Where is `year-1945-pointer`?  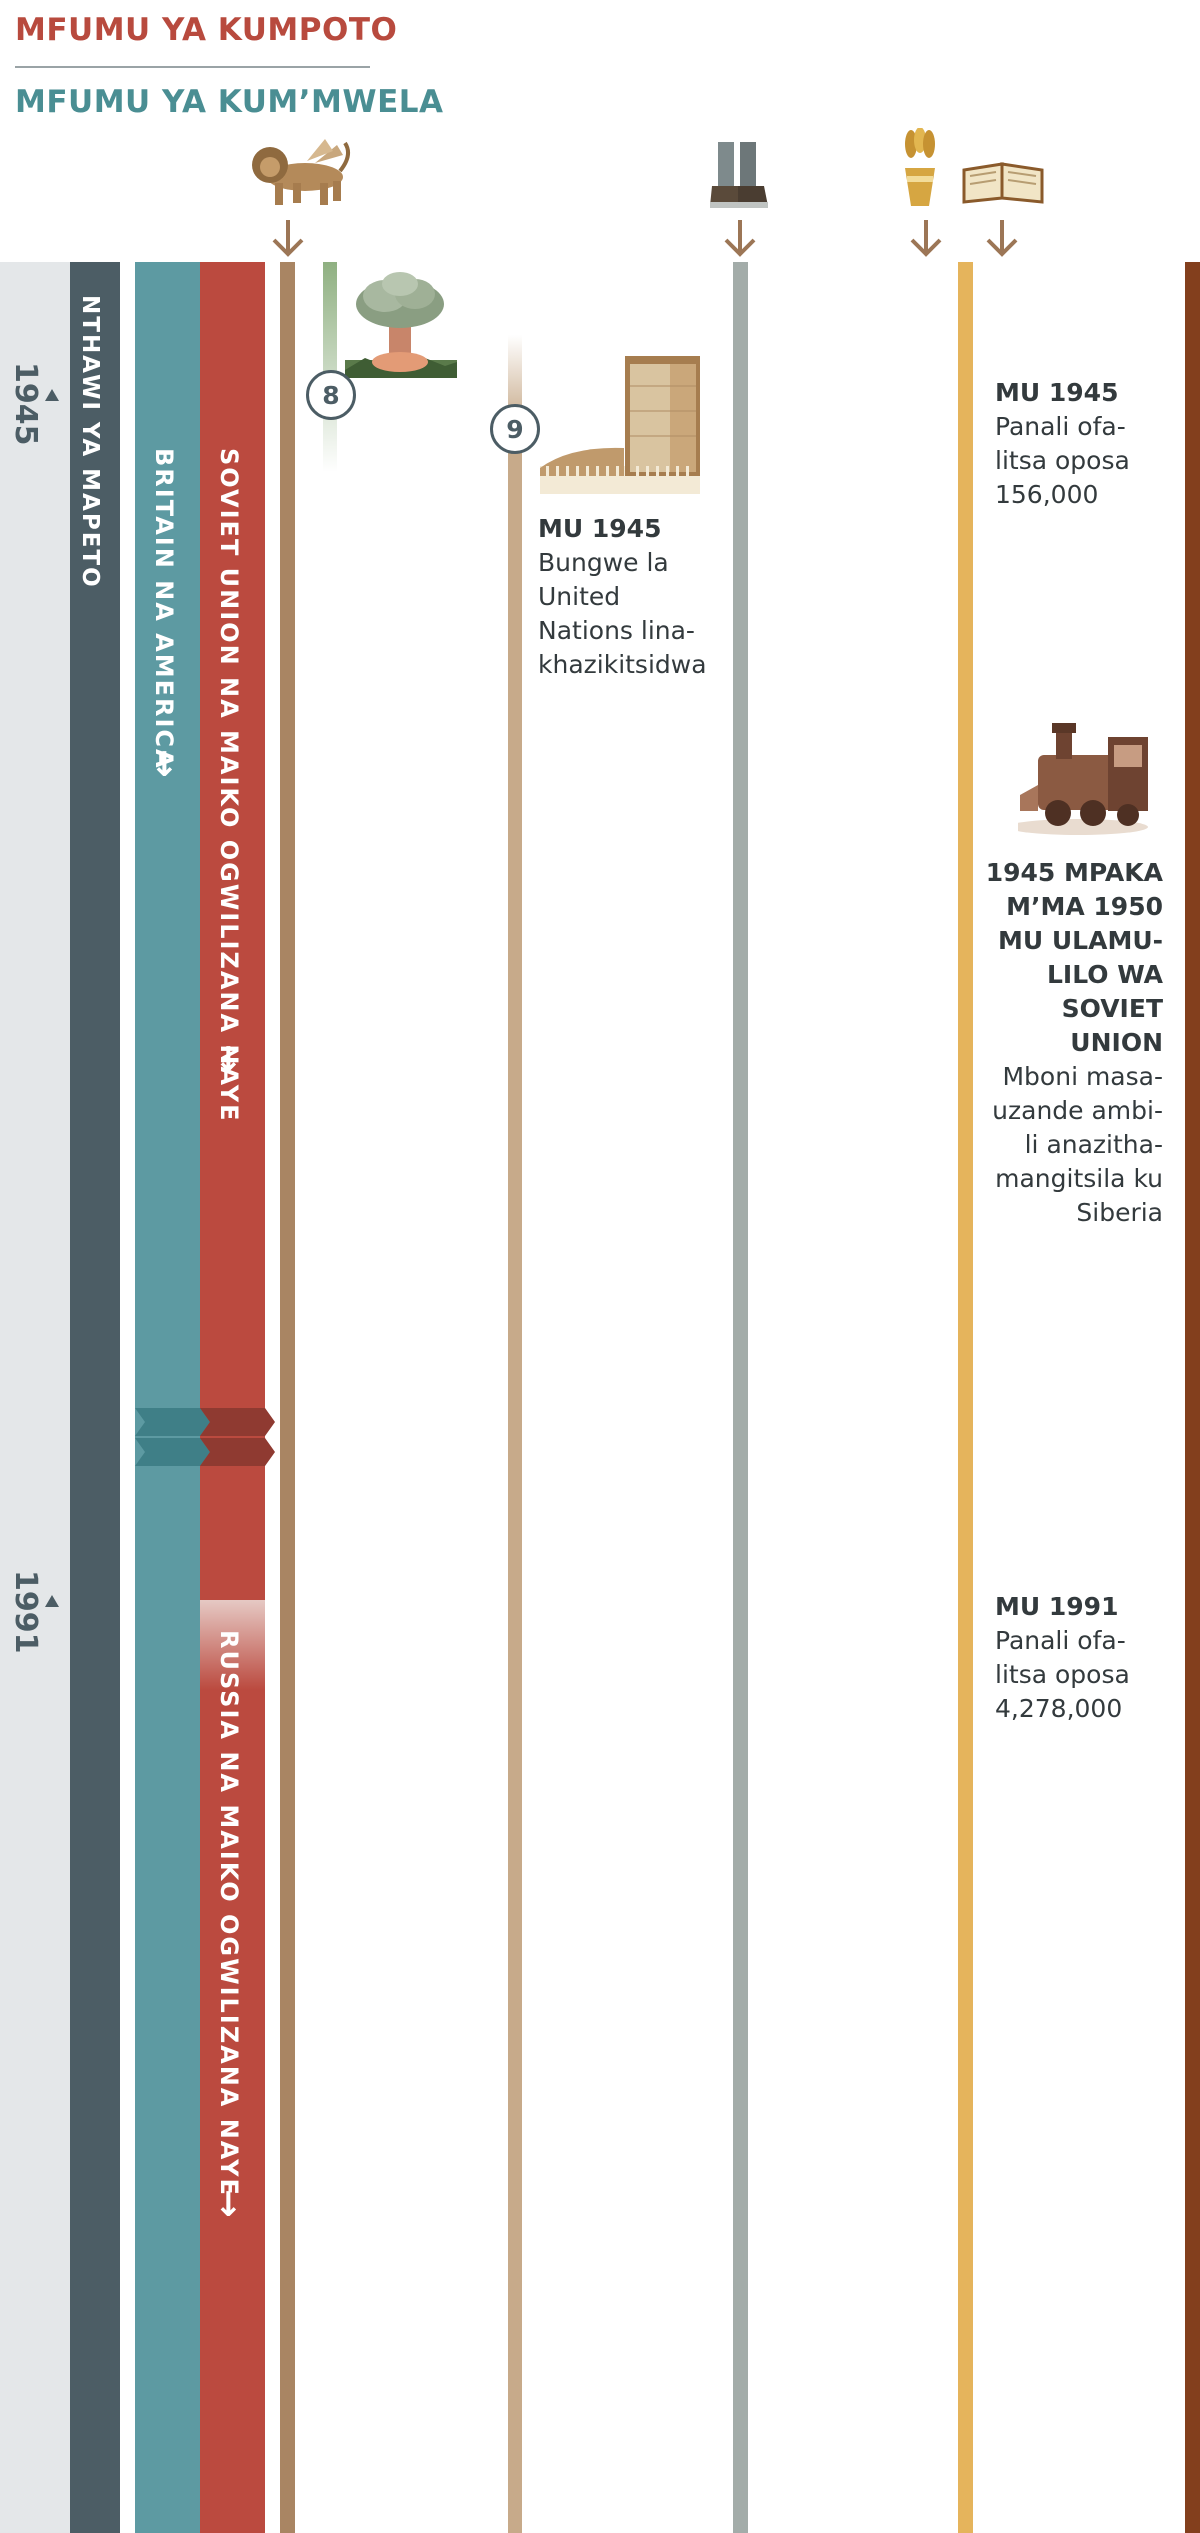
year-1945-pointer is located at coordinates (52, 395).